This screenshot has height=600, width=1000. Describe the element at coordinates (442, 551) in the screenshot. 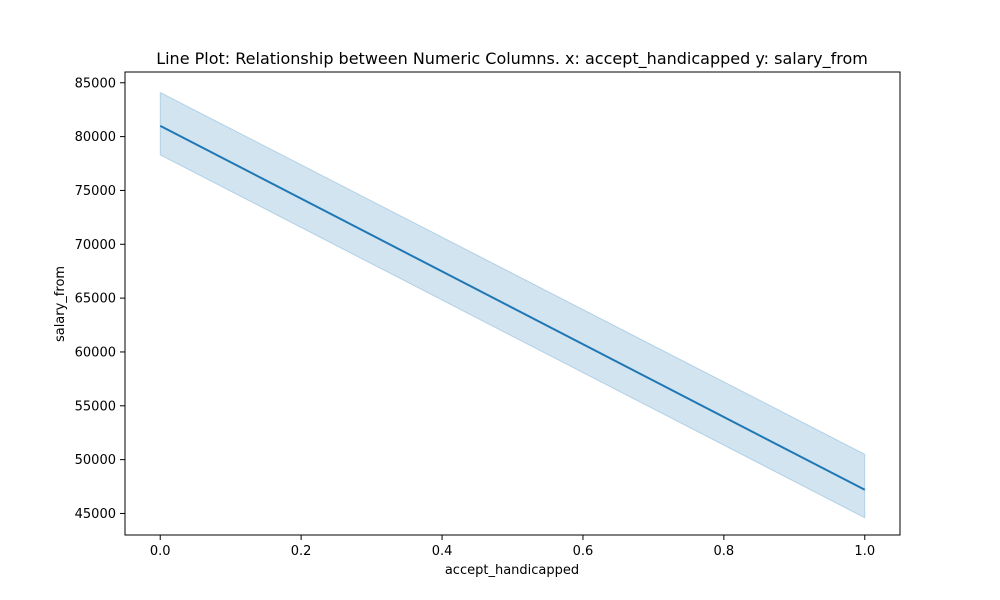

I see `x-tick-label: 0.4` at that location.